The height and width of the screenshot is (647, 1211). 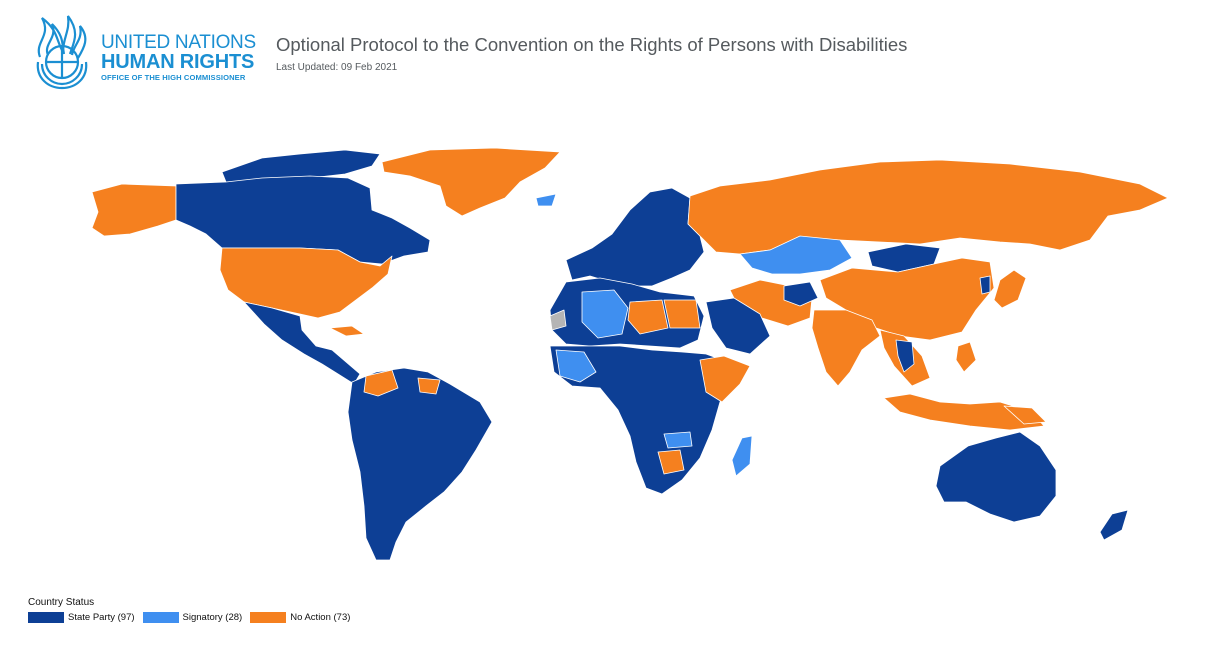 What do you see at coordinates (738, 326) in the screenshot?
I see `region-saudi-arabia` at bounding box center [738, 326].